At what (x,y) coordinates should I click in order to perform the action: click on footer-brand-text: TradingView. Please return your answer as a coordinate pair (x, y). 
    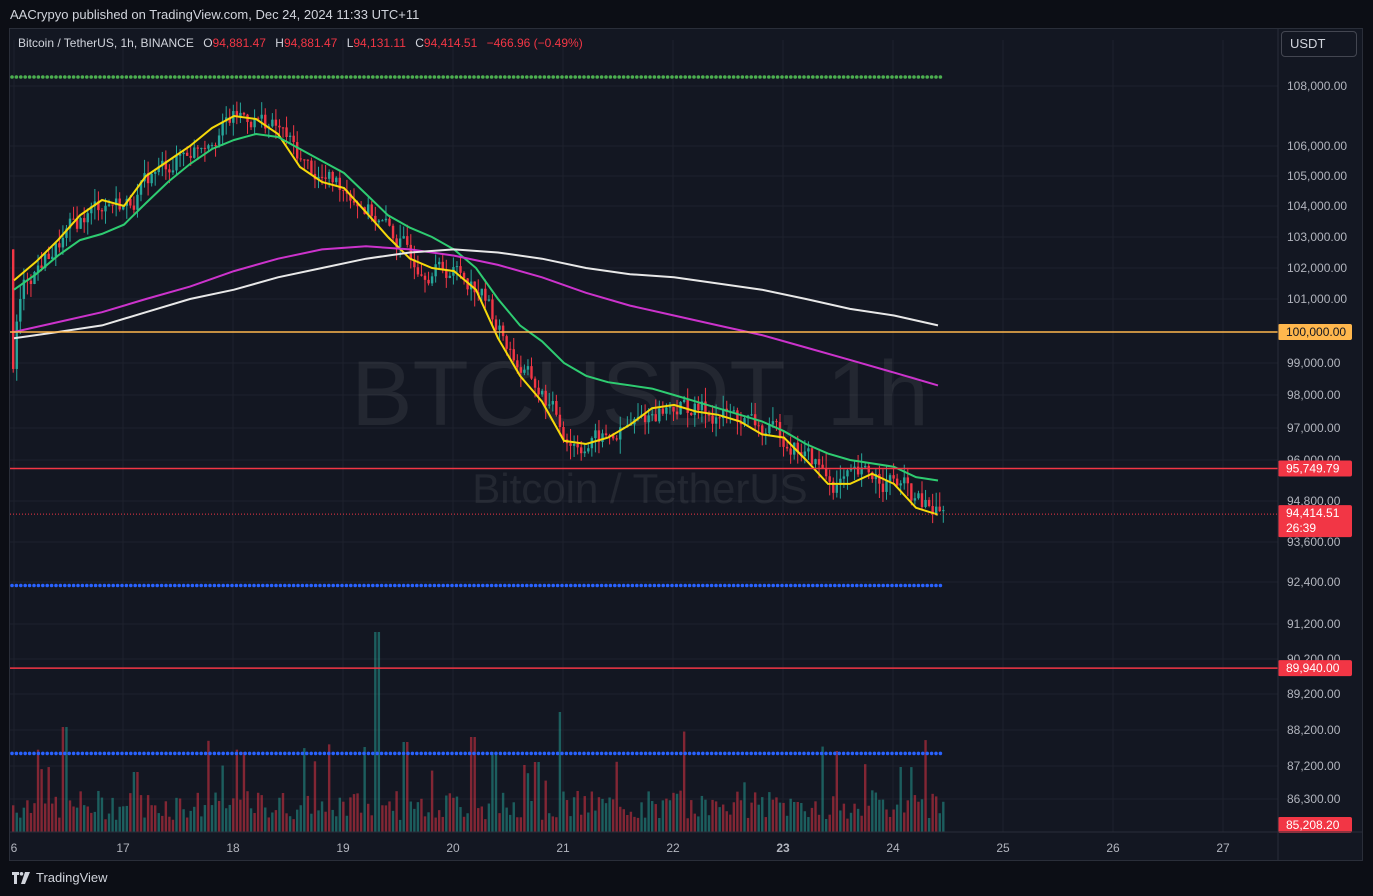
    Looking at the image, I should click on (72, 877).